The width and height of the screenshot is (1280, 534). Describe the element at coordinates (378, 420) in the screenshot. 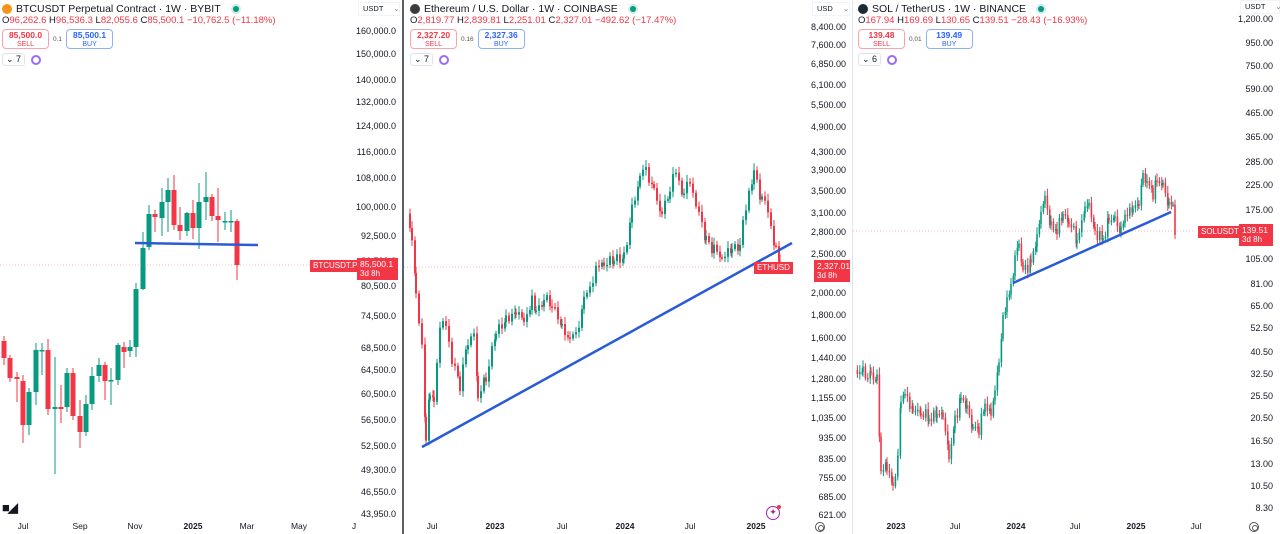

I see `price-tick-label: 56,500.0` at that location.